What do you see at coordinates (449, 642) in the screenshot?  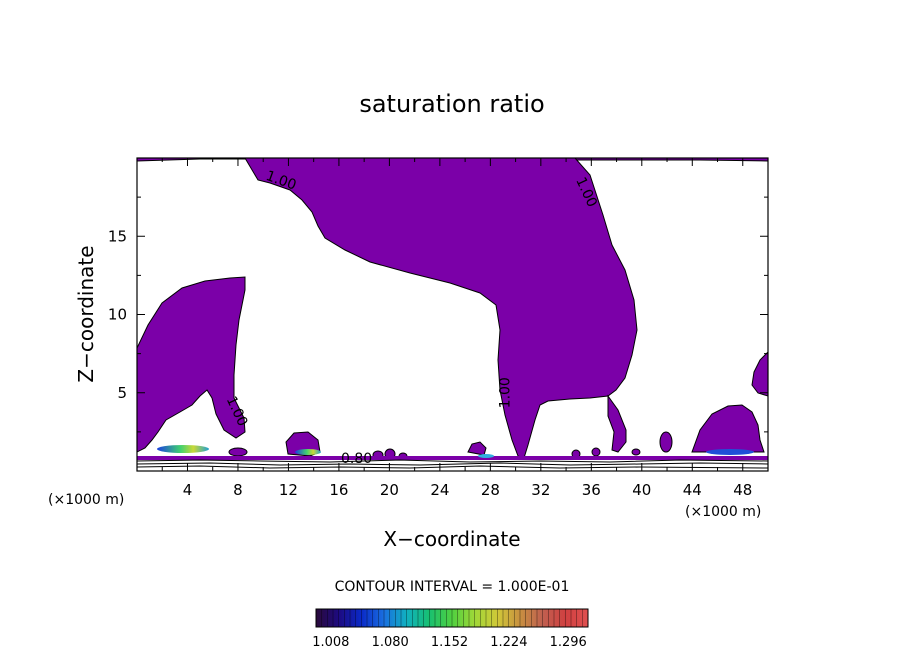 I see `colorbar-tick-label: 1.152` at bounding box center [449, 642].